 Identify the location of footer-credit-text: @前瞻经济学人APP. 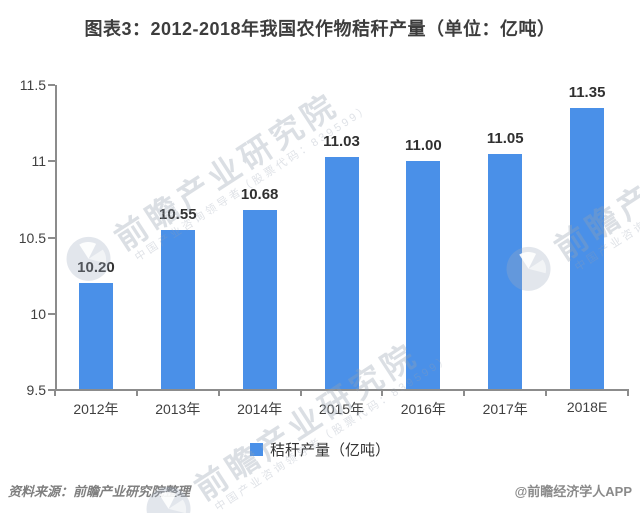
(573, 491).